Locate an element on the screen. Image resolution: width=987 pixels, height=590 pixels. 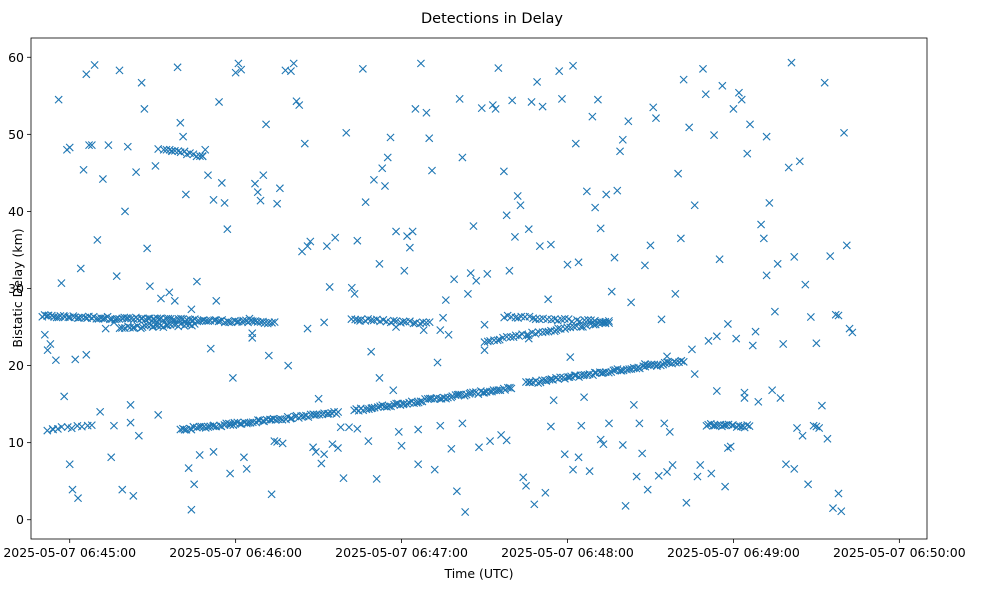
y-tick-label: 20 is located at coordinates (16, 365).